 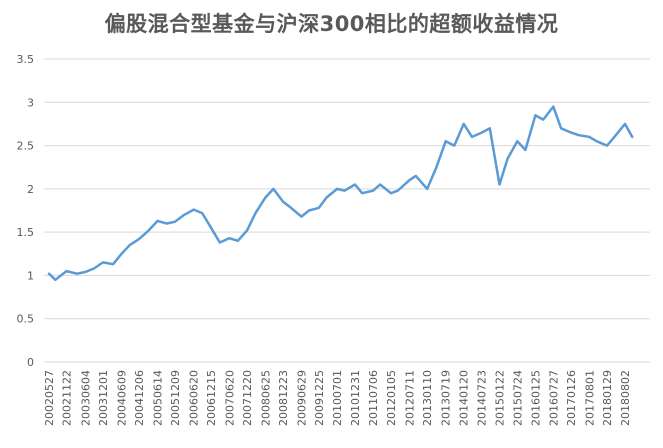 I want to click on y-axis-tick-labels: 0 0.5 1 1.5 2 2.5 3 3.5, so click(x=26, y=211).